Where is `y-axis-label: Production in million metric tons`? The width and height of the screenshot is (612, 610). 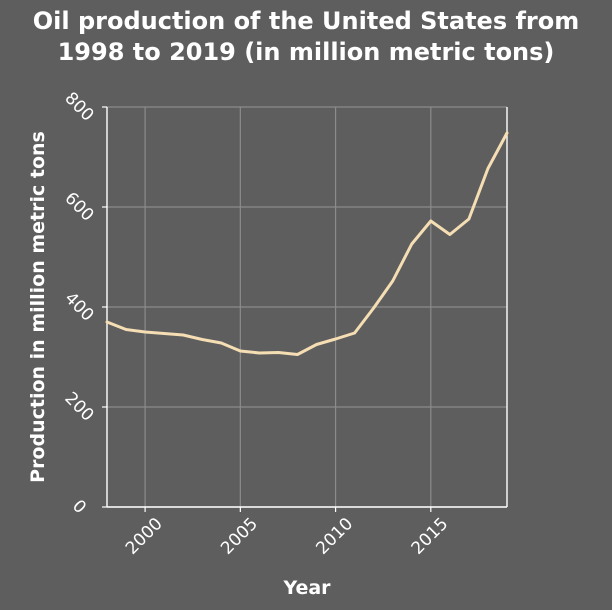
y-axis-label: Production in million metric tons is located at coordinates (38, 307).